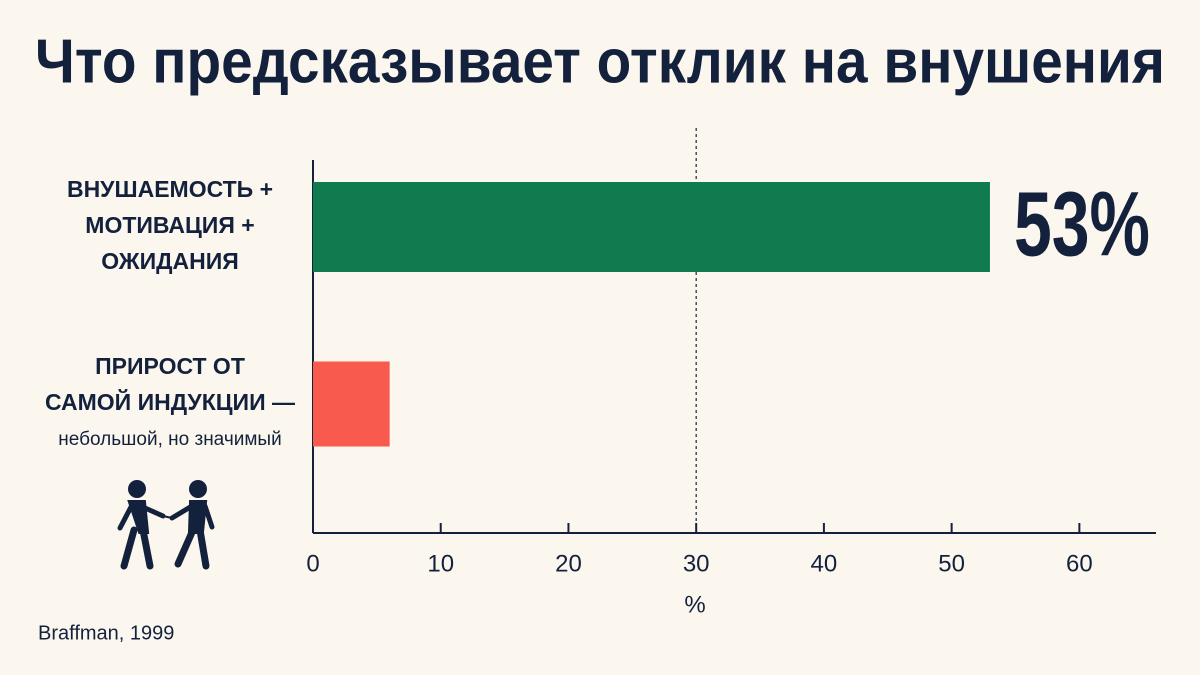 The height and width of the screenshot is (675, 1200). I want to click on category-label: МОТИВАЦИЯ +, so click(169, 225).